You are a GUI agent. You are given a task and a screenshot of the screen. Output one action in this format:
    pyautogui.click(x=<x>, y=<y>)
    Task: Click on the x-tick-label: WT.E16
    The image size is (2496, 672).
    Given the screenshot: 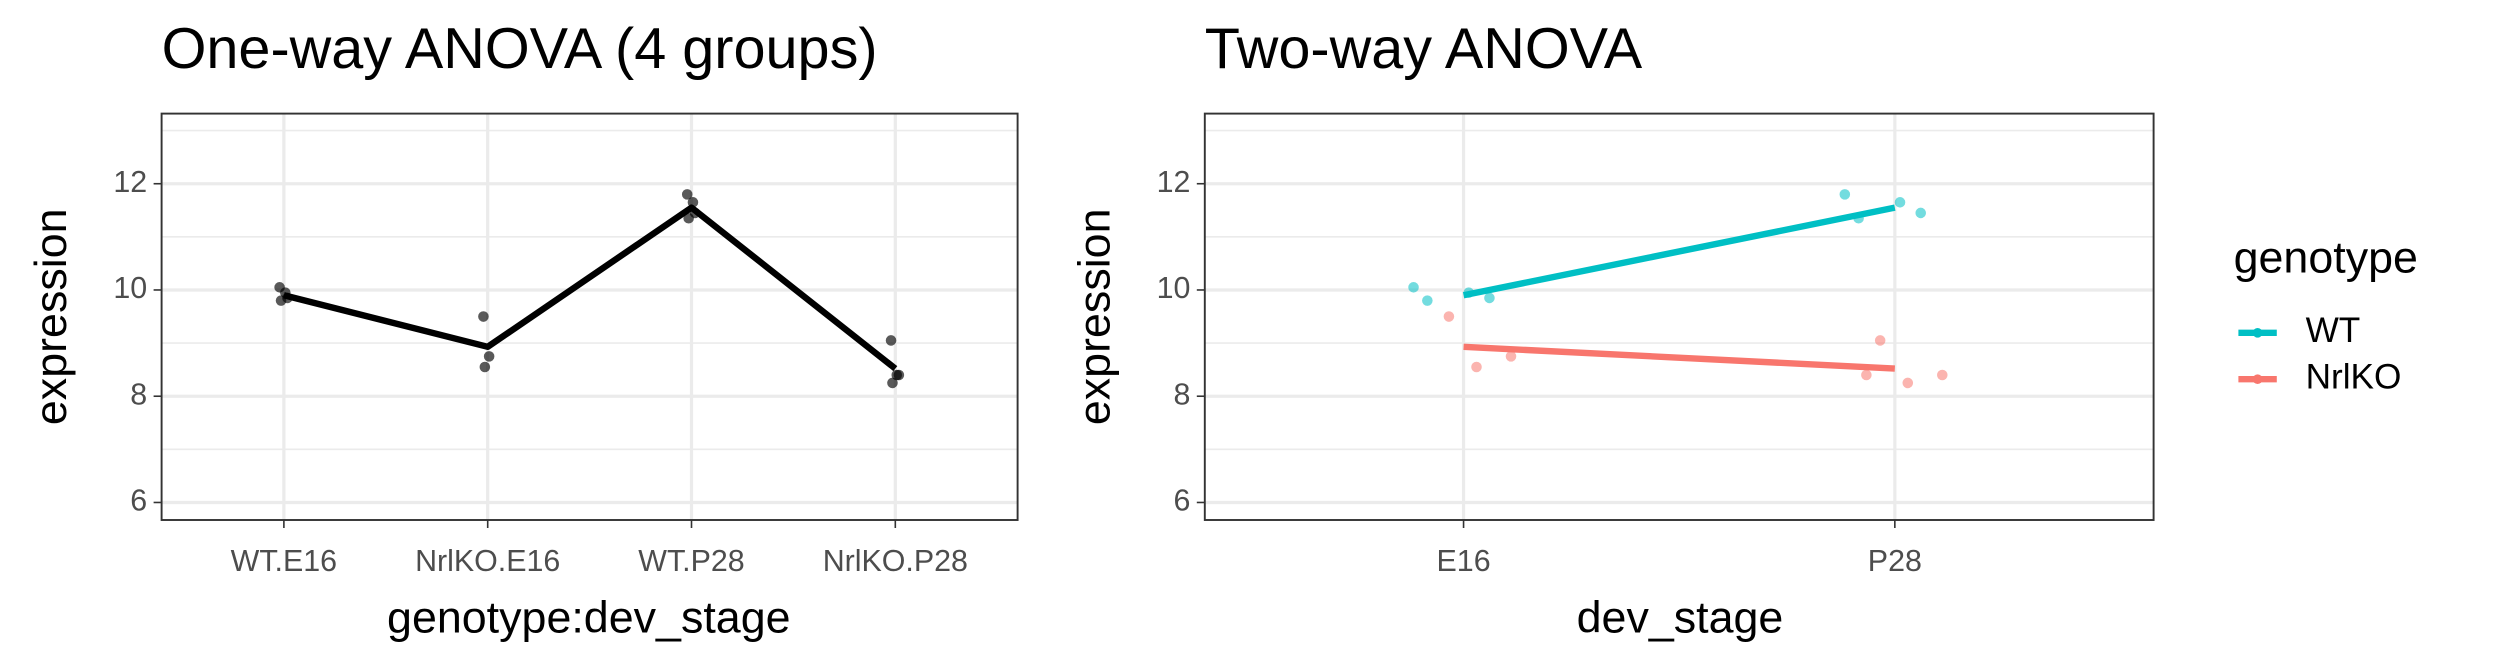 What is the action you would take?
    pyautogui.click(x=284, y=561)
    